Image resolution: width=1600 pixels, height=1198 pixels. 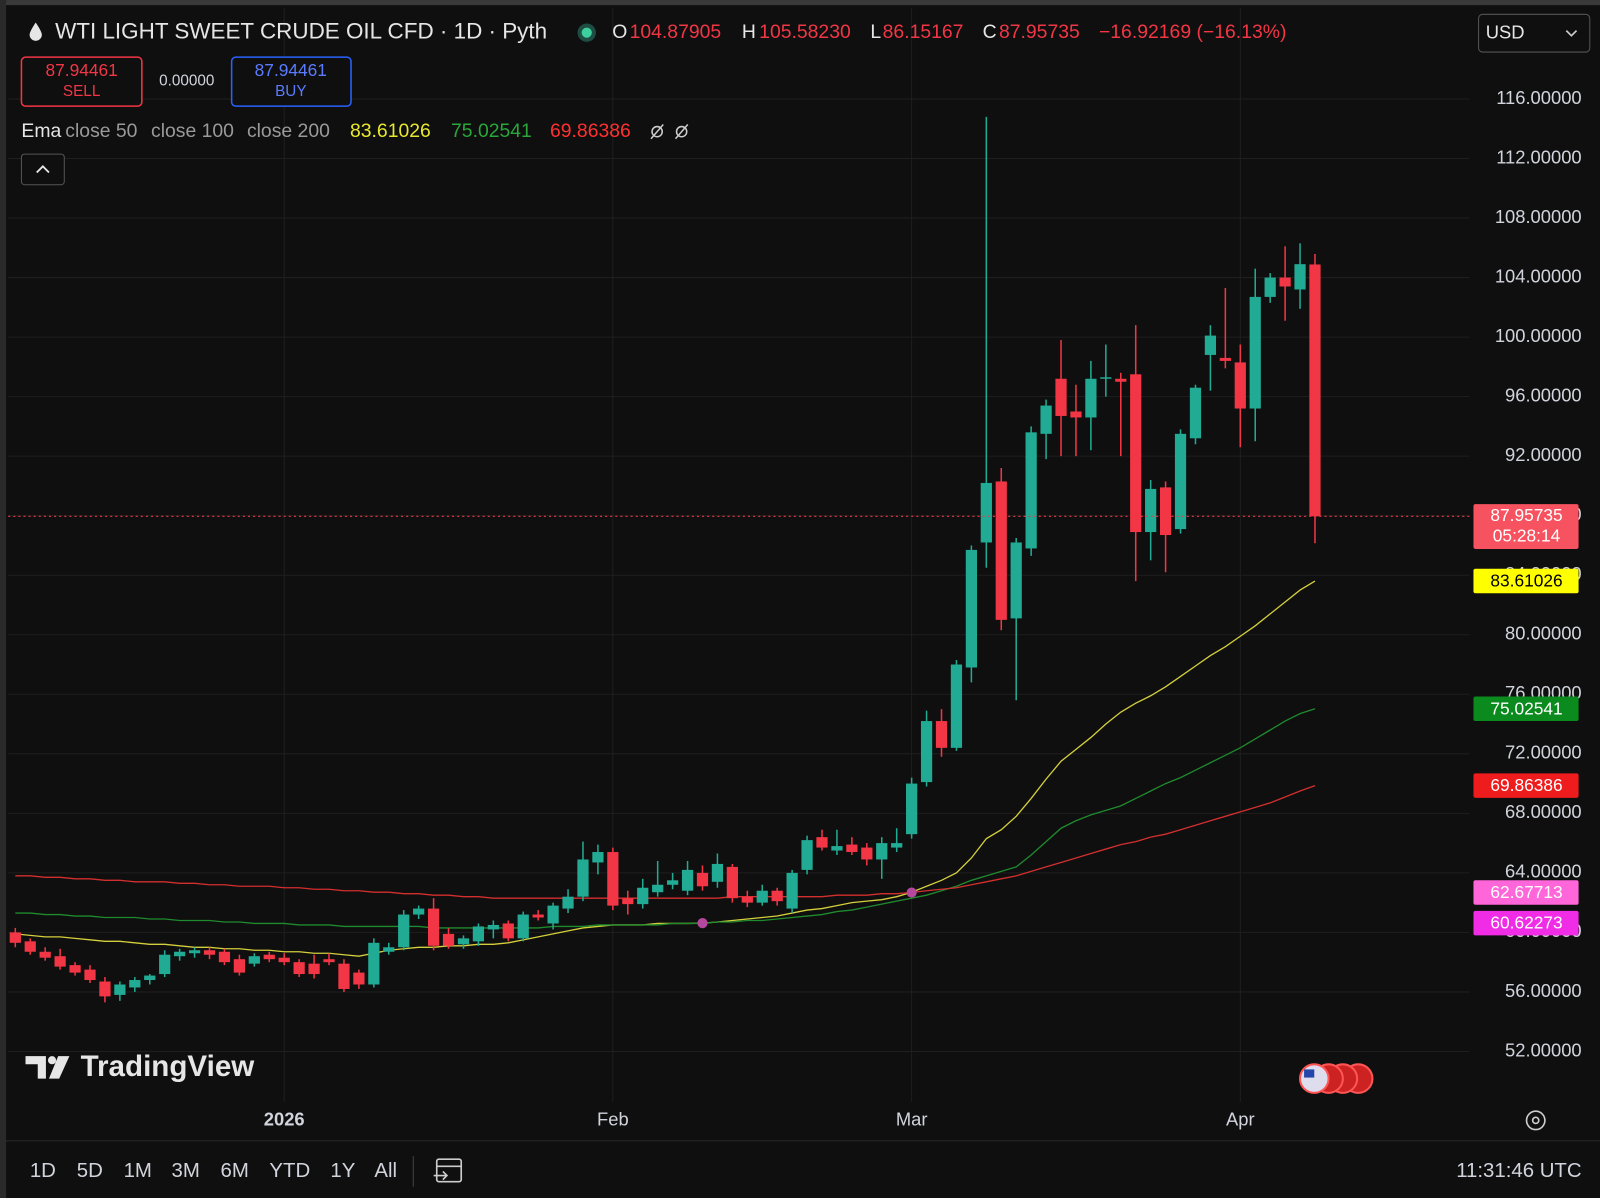 I want to click on last-price: 87.95735, so click(x=1526, y=515).